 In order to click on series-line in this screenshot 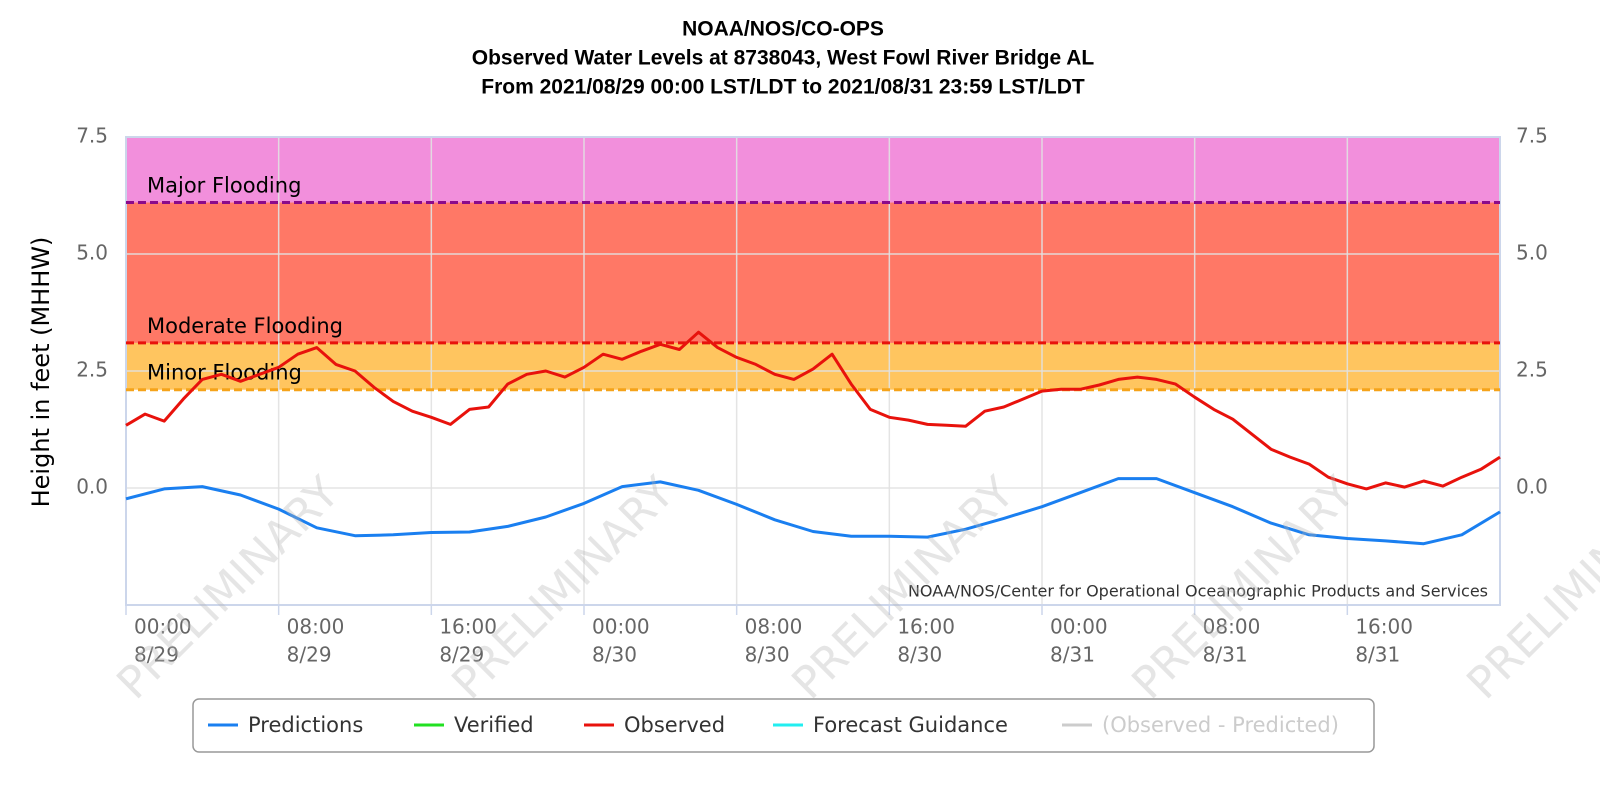, I will do `click(813, 511)`.